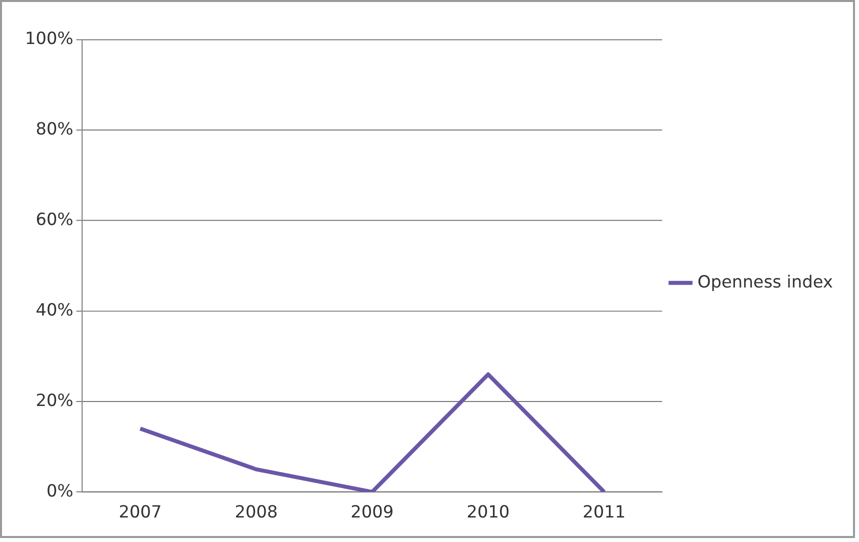 The image size is (859, 542). What do you see at coordinates (488, 511) in the screenshot?
I see `x-tick-label: 2010` at bounding box center [488, 511].